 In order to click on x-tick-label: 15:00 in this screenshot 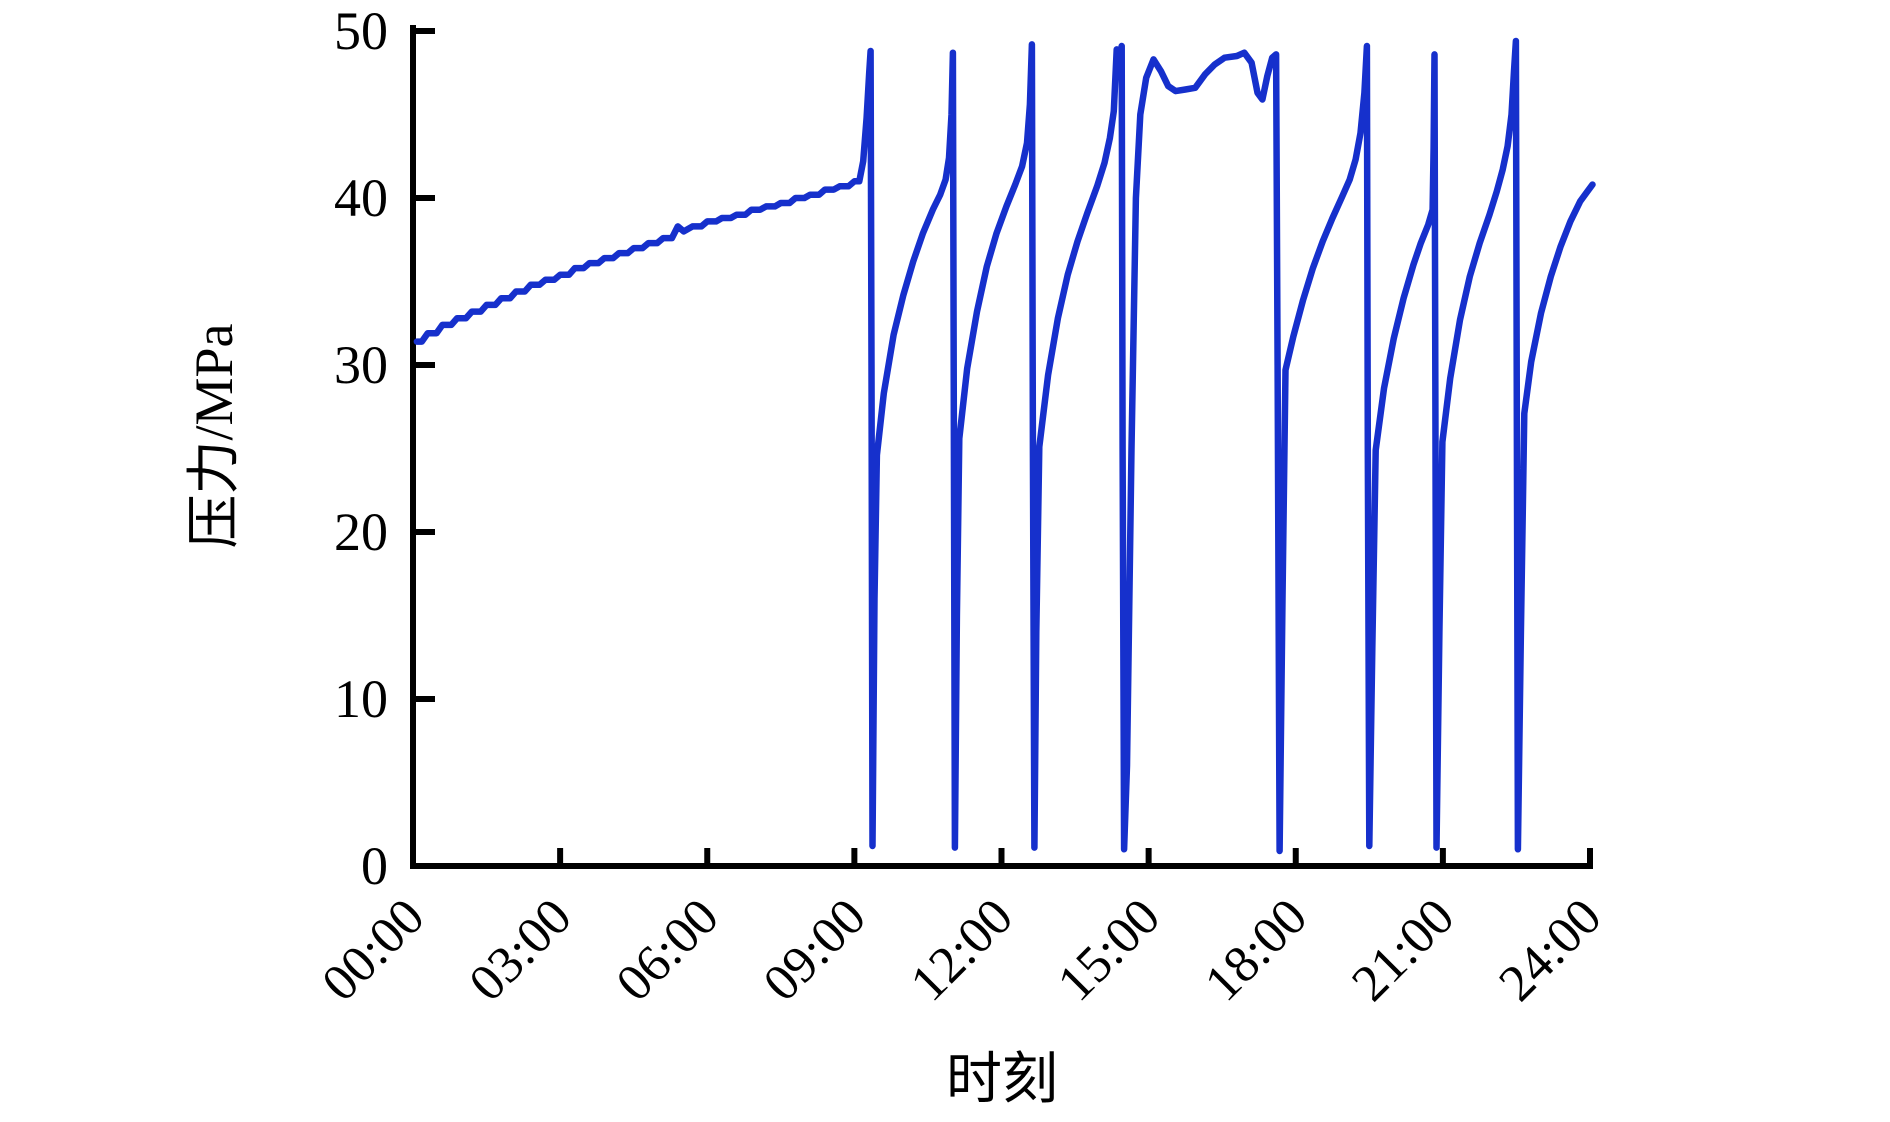, I will do `click(1109, 950)`.